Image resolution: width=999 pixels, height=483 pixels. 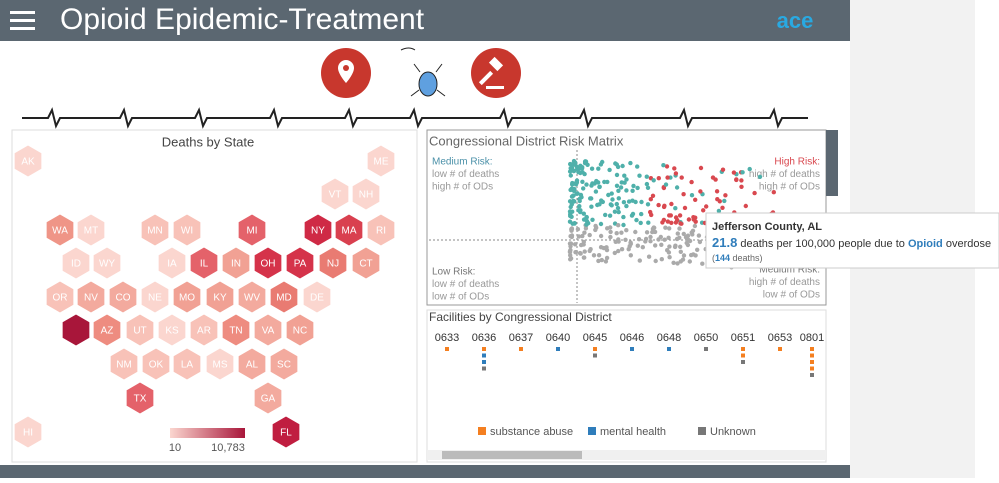 What do you see at coordinates (208, 141) in the screenshot?
I see `map-title: Deaths by State` at bounding box center [208, 141].